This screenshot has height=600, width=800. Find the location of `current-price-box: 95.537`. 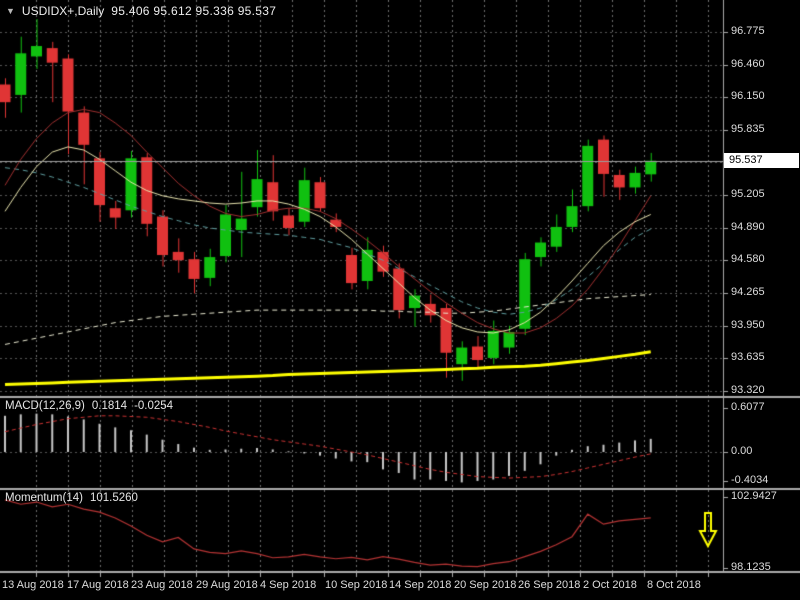

current-price-box: 95.537 is located at coordinates (761, 160).